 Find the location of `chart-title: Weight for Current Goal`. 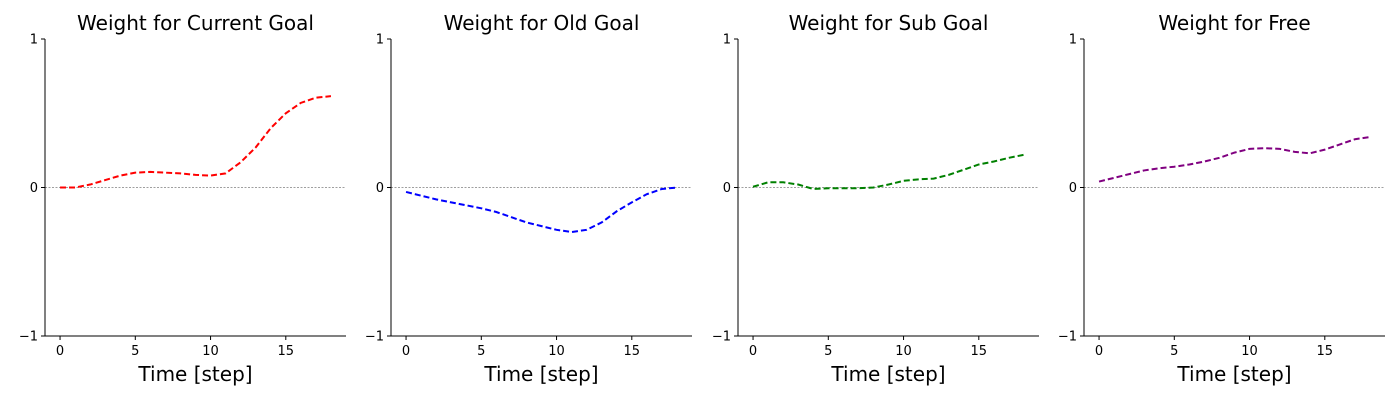

chart-title: Weight for Current Goal is located at coordinates (195, 23).